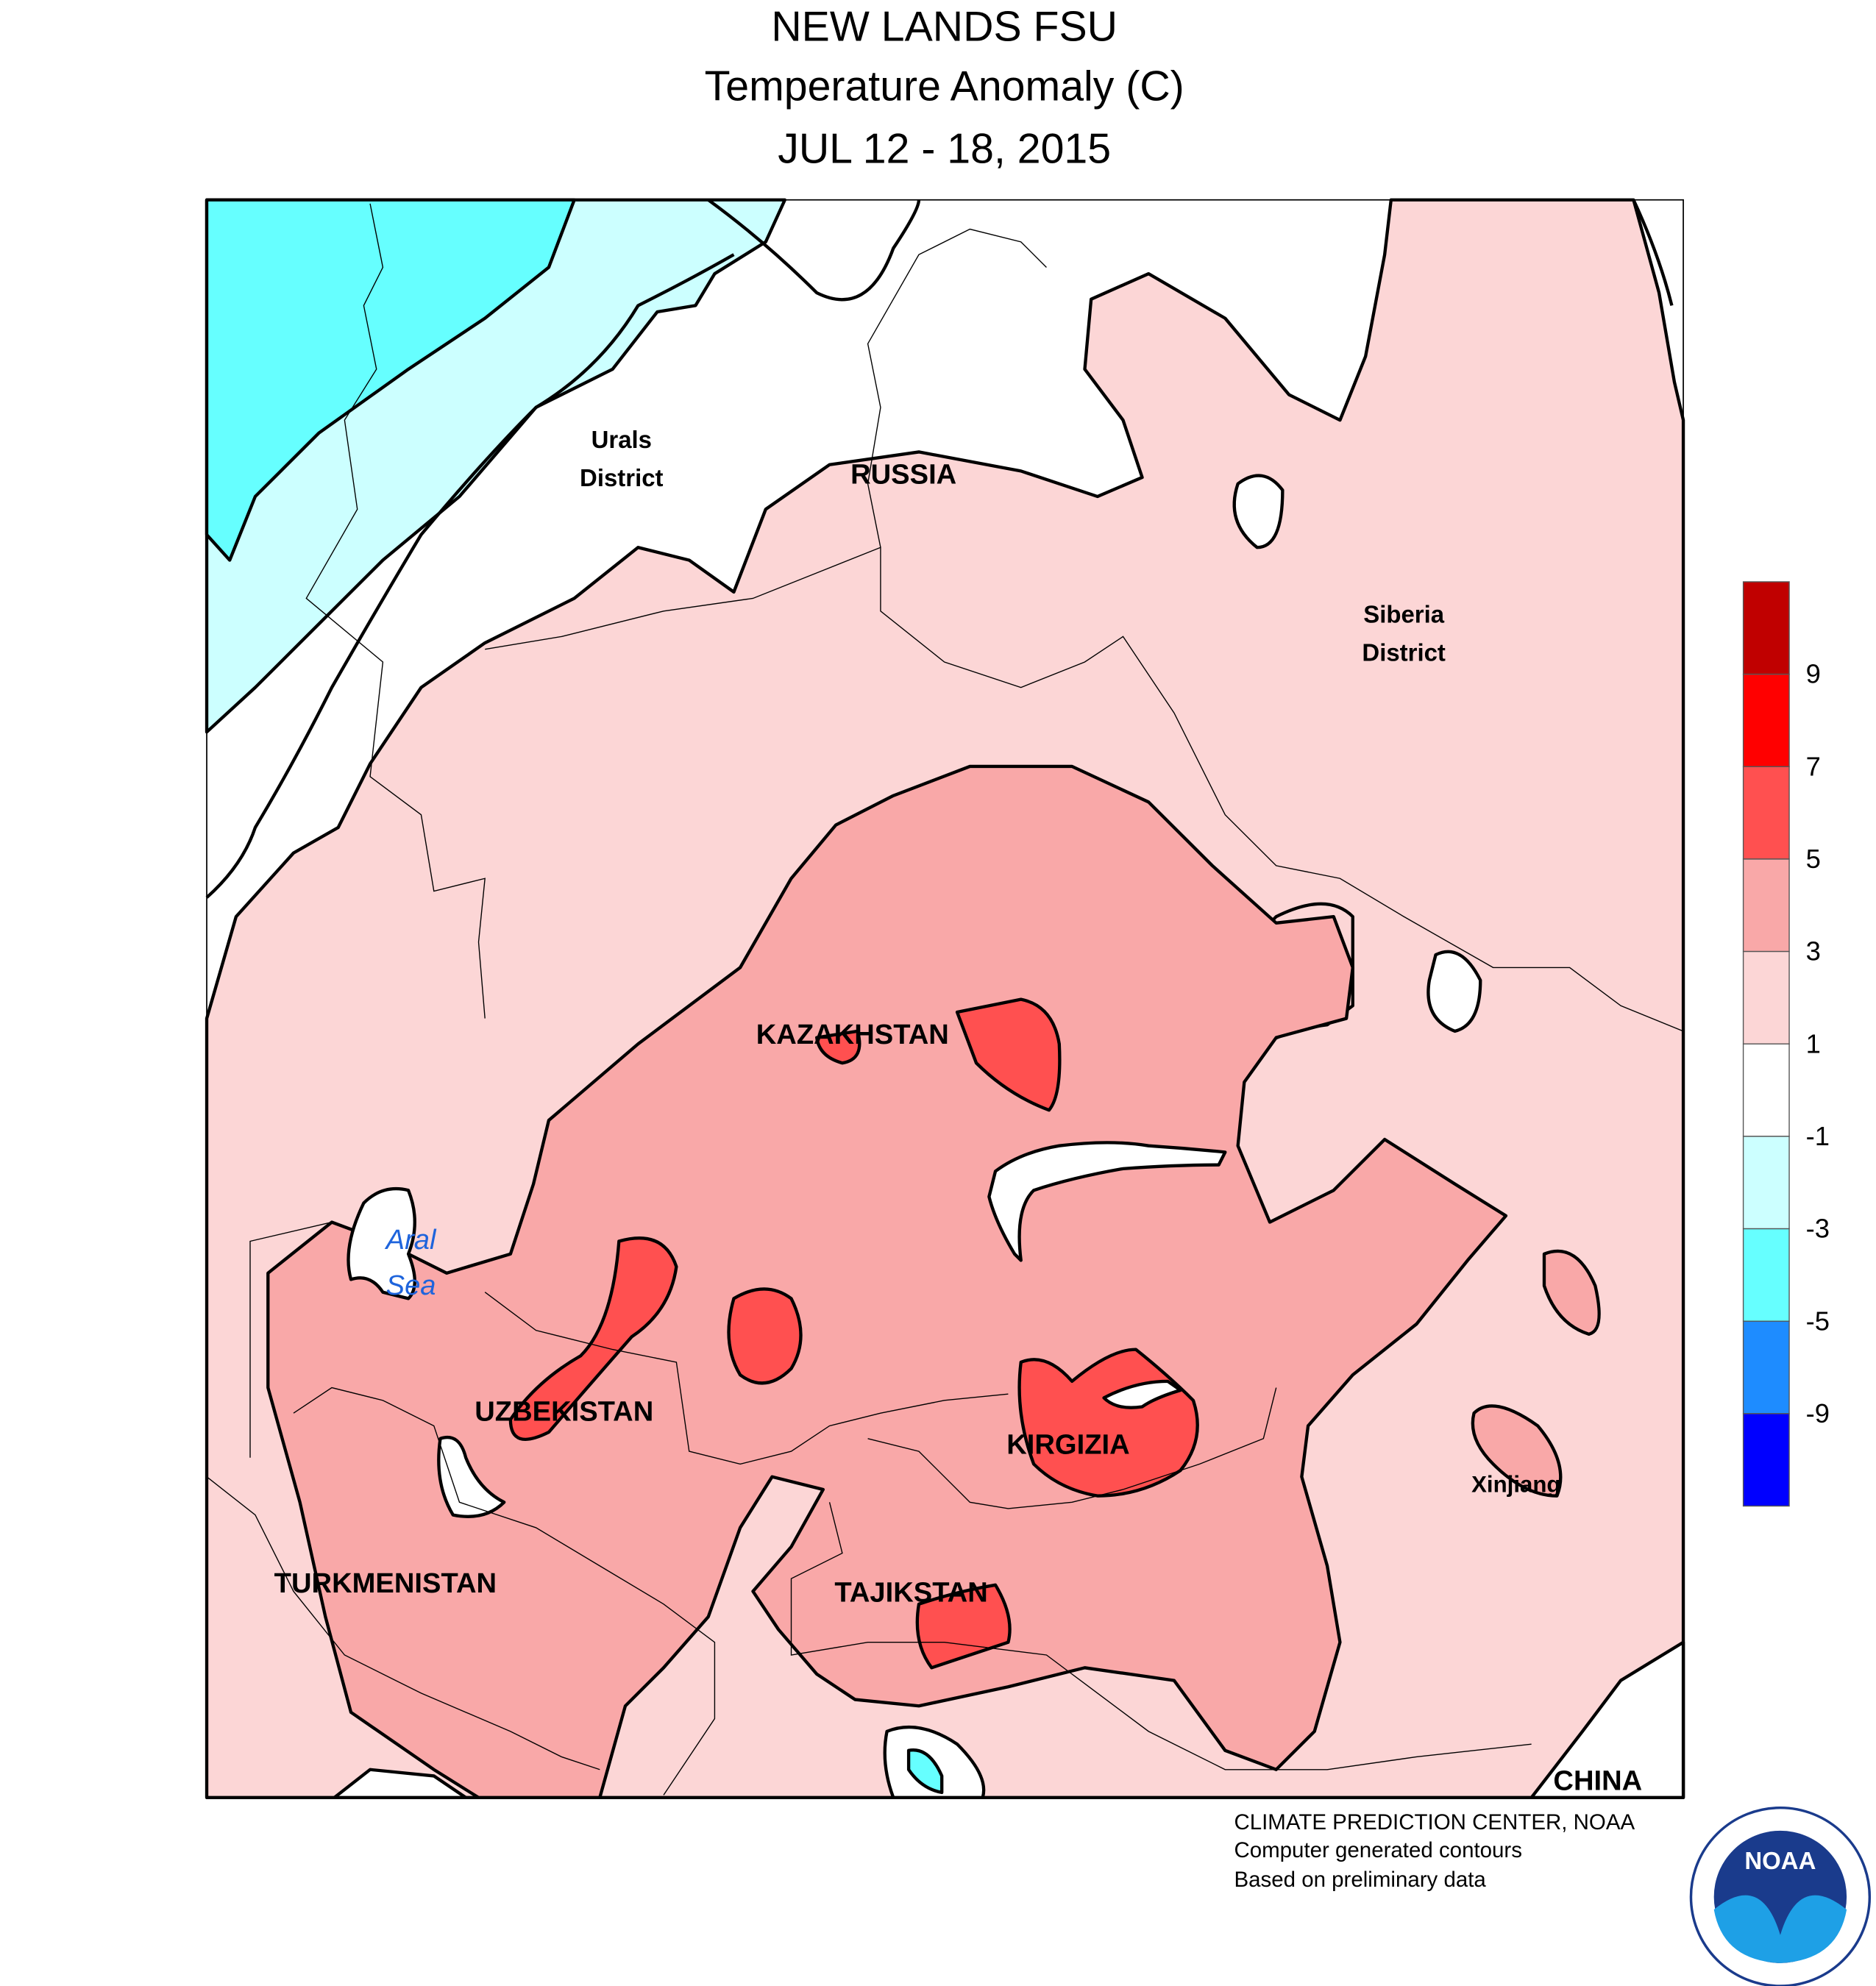 This screenshot has height=1986, width=1876. What do you see at coordinates (944, 149) in the screenshot?
I see `date: JUL 12 - 18, 2015` at bounding box center [944, 149].